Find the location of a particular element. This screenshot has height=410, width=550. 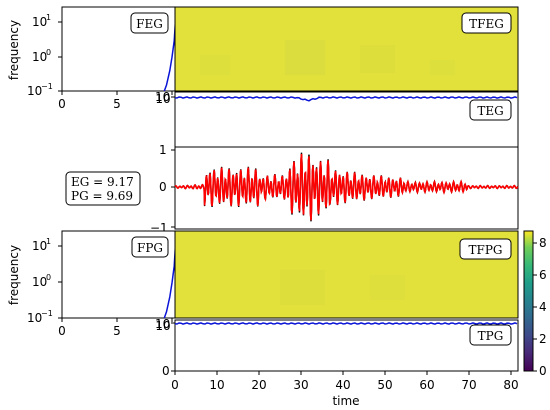

cbar-tick-6: 6 is located at coordinates (543, 275).